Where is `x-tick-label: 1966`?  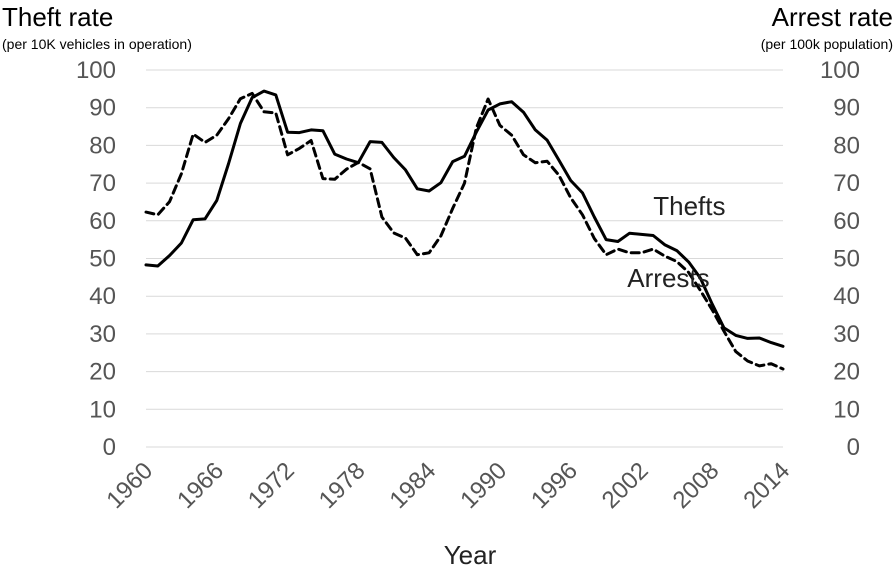 x-tick-label: 1966 is located at coordinates (200, 485).